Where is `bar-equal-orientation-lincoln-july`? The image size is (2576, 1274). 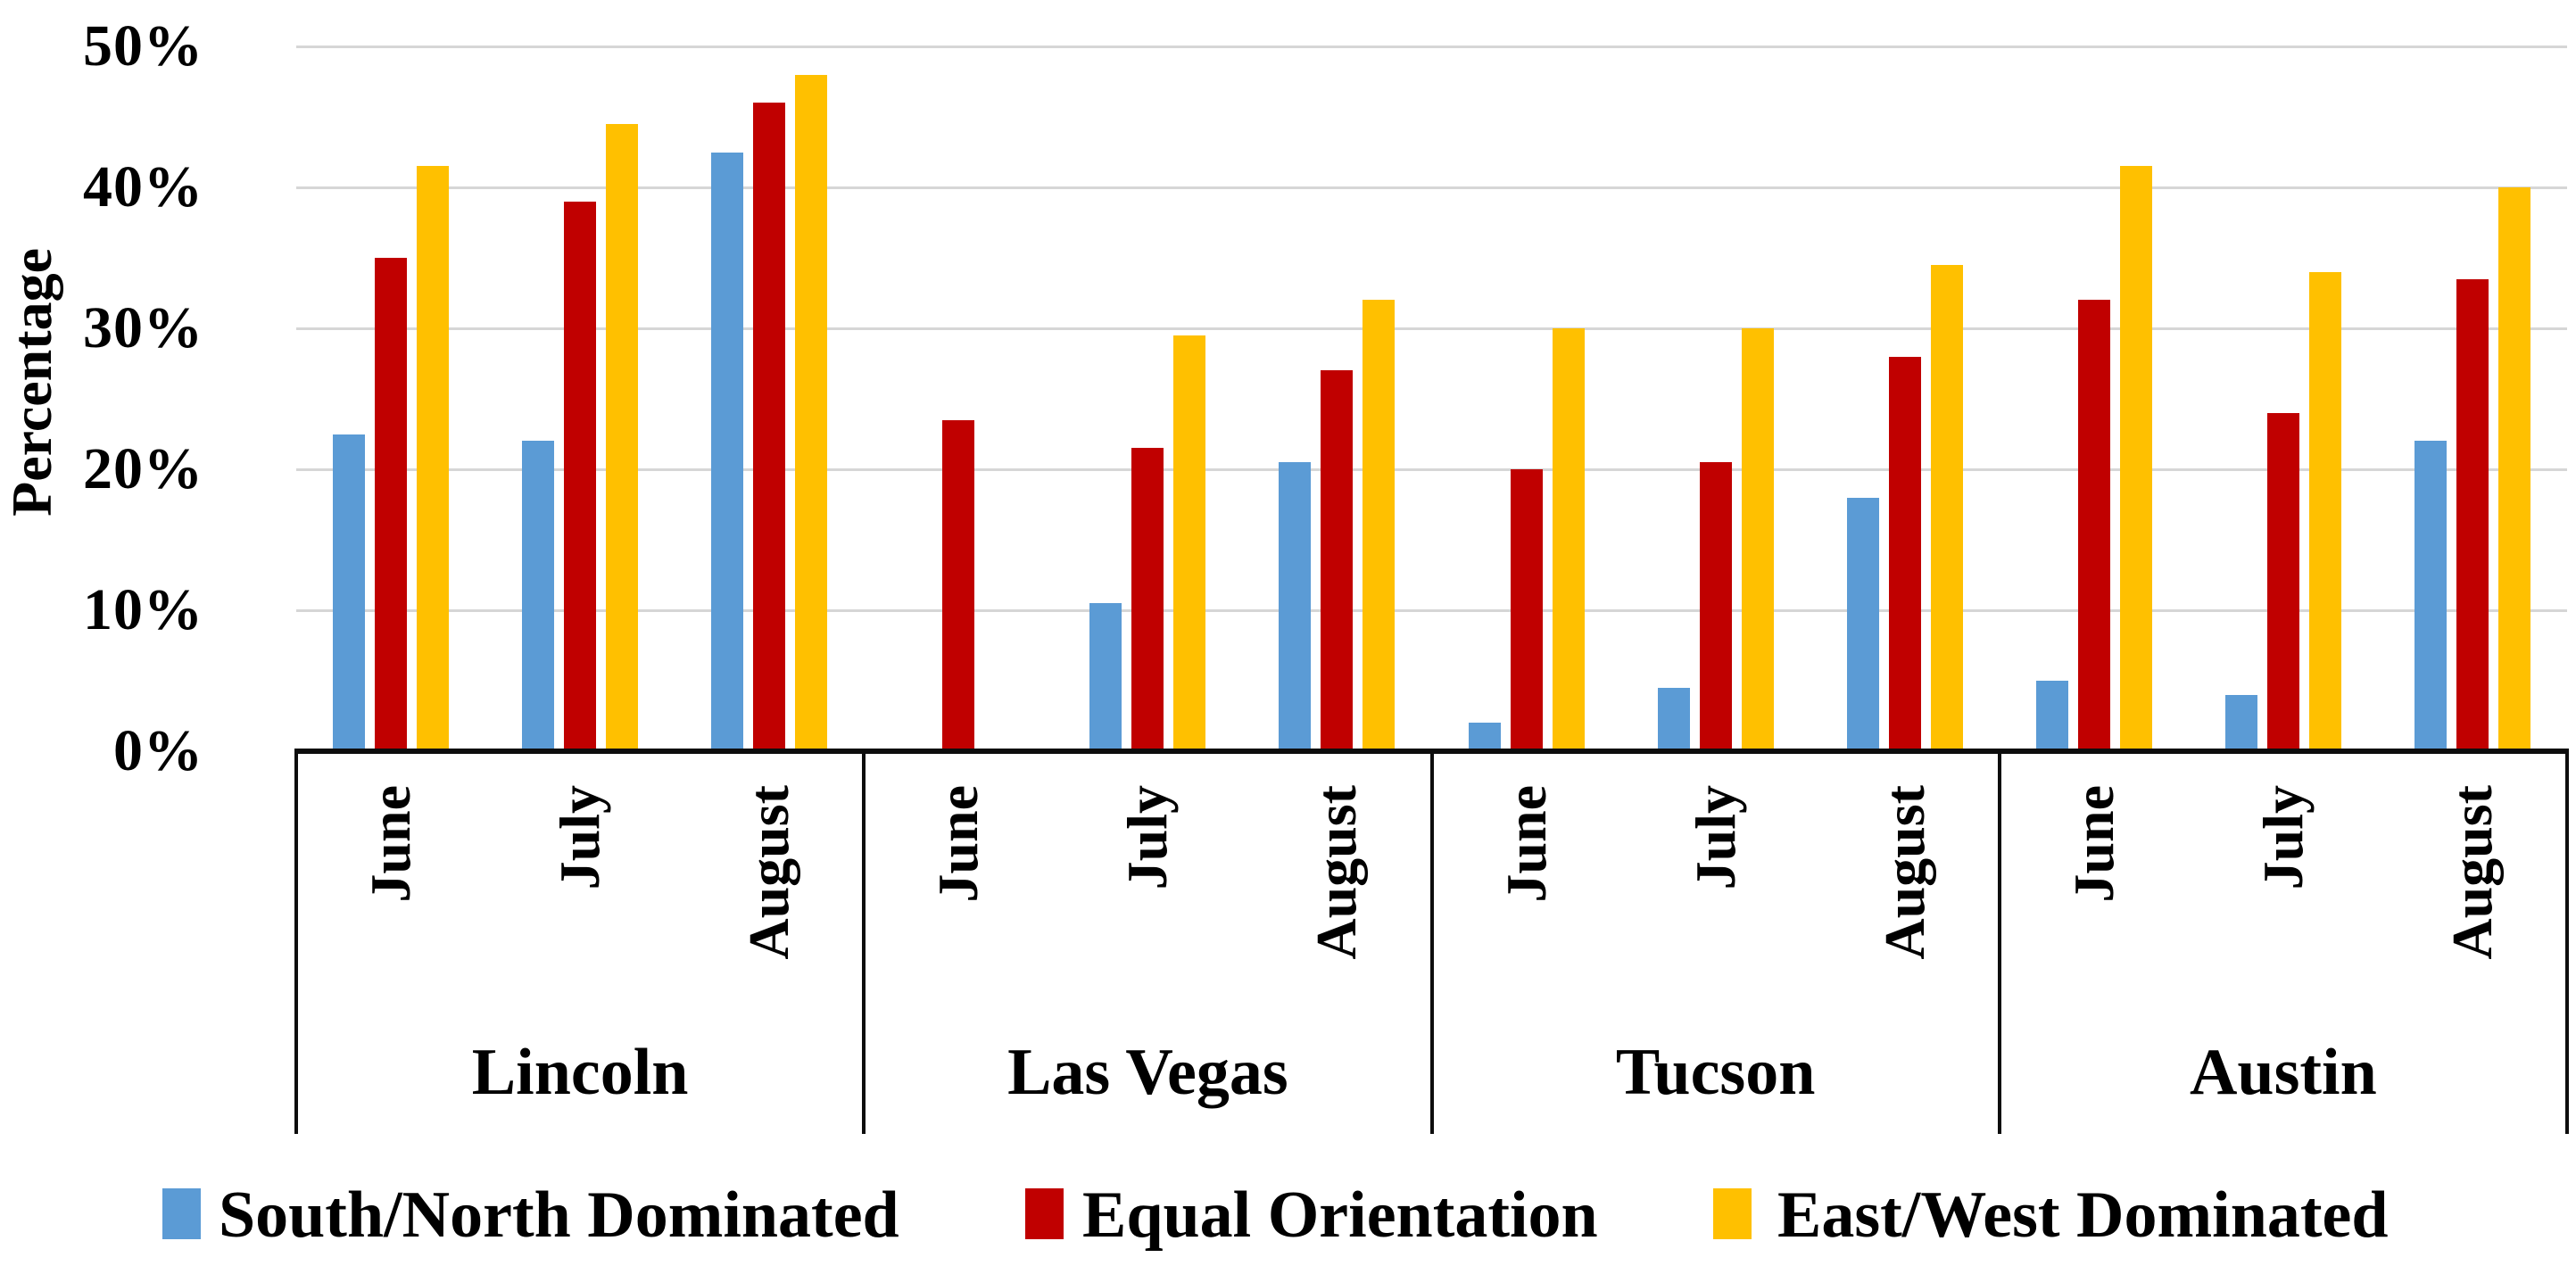
bar-equal-orientation-lincoln-july is located at coordinates (580, 476).